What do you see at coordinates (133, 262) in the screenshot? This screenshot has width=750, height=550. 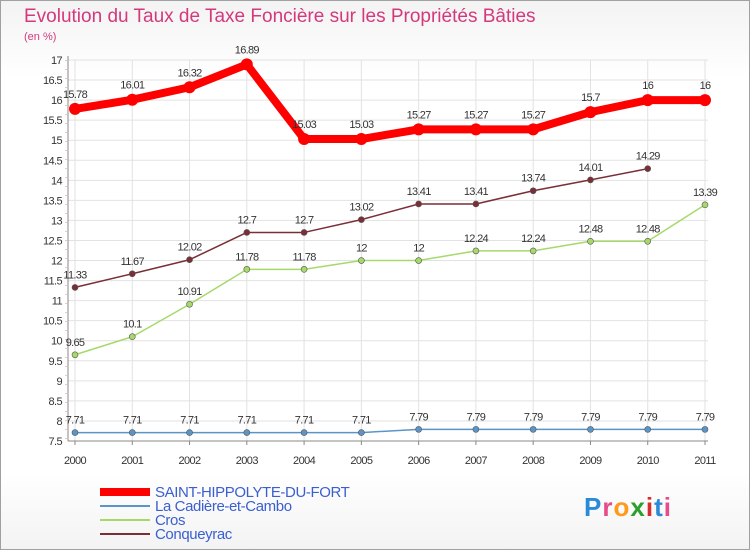 I see `data-label: 11.67` at bounding box center [133, 262].